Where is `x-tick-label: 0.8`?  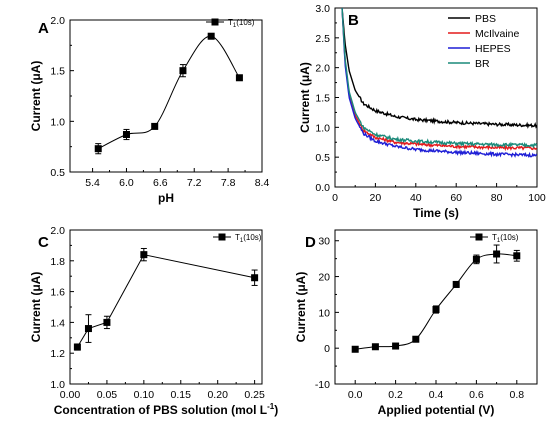 x-tick-label: 0.8 is located at coordinates (516, 395).